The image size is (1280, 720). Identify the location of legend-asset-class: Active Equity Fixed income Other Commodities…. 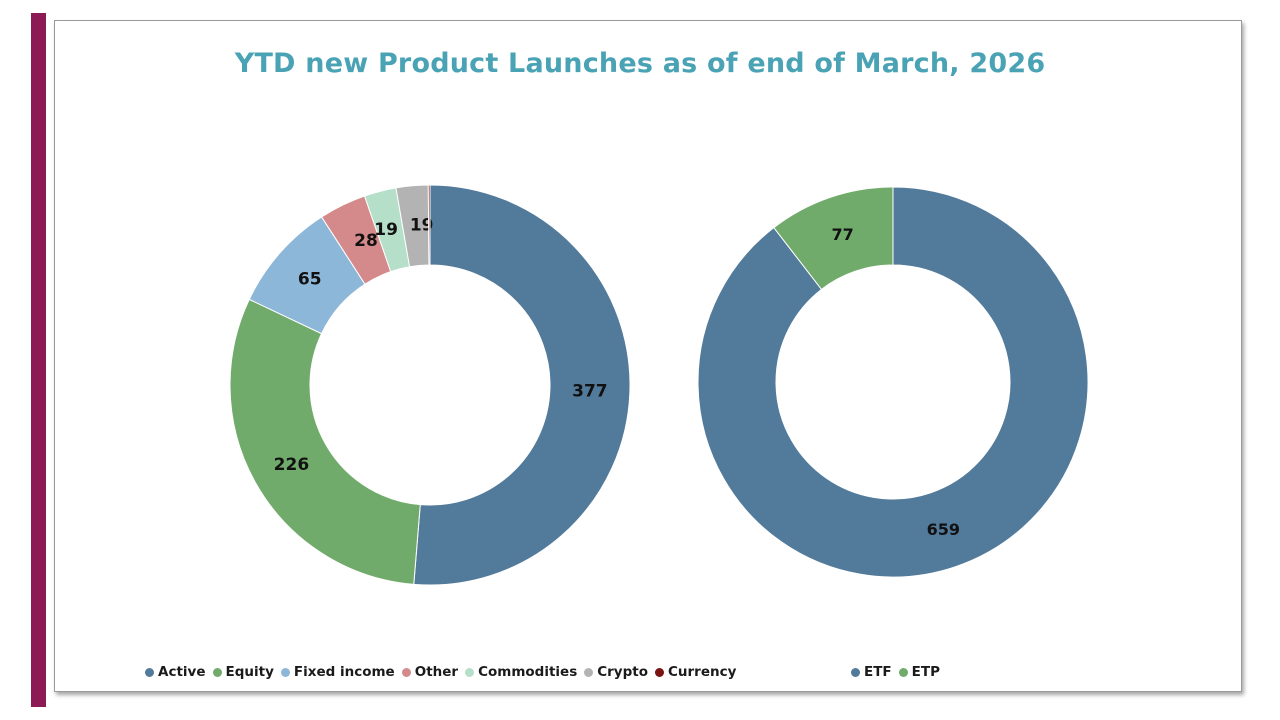
(444, 672).